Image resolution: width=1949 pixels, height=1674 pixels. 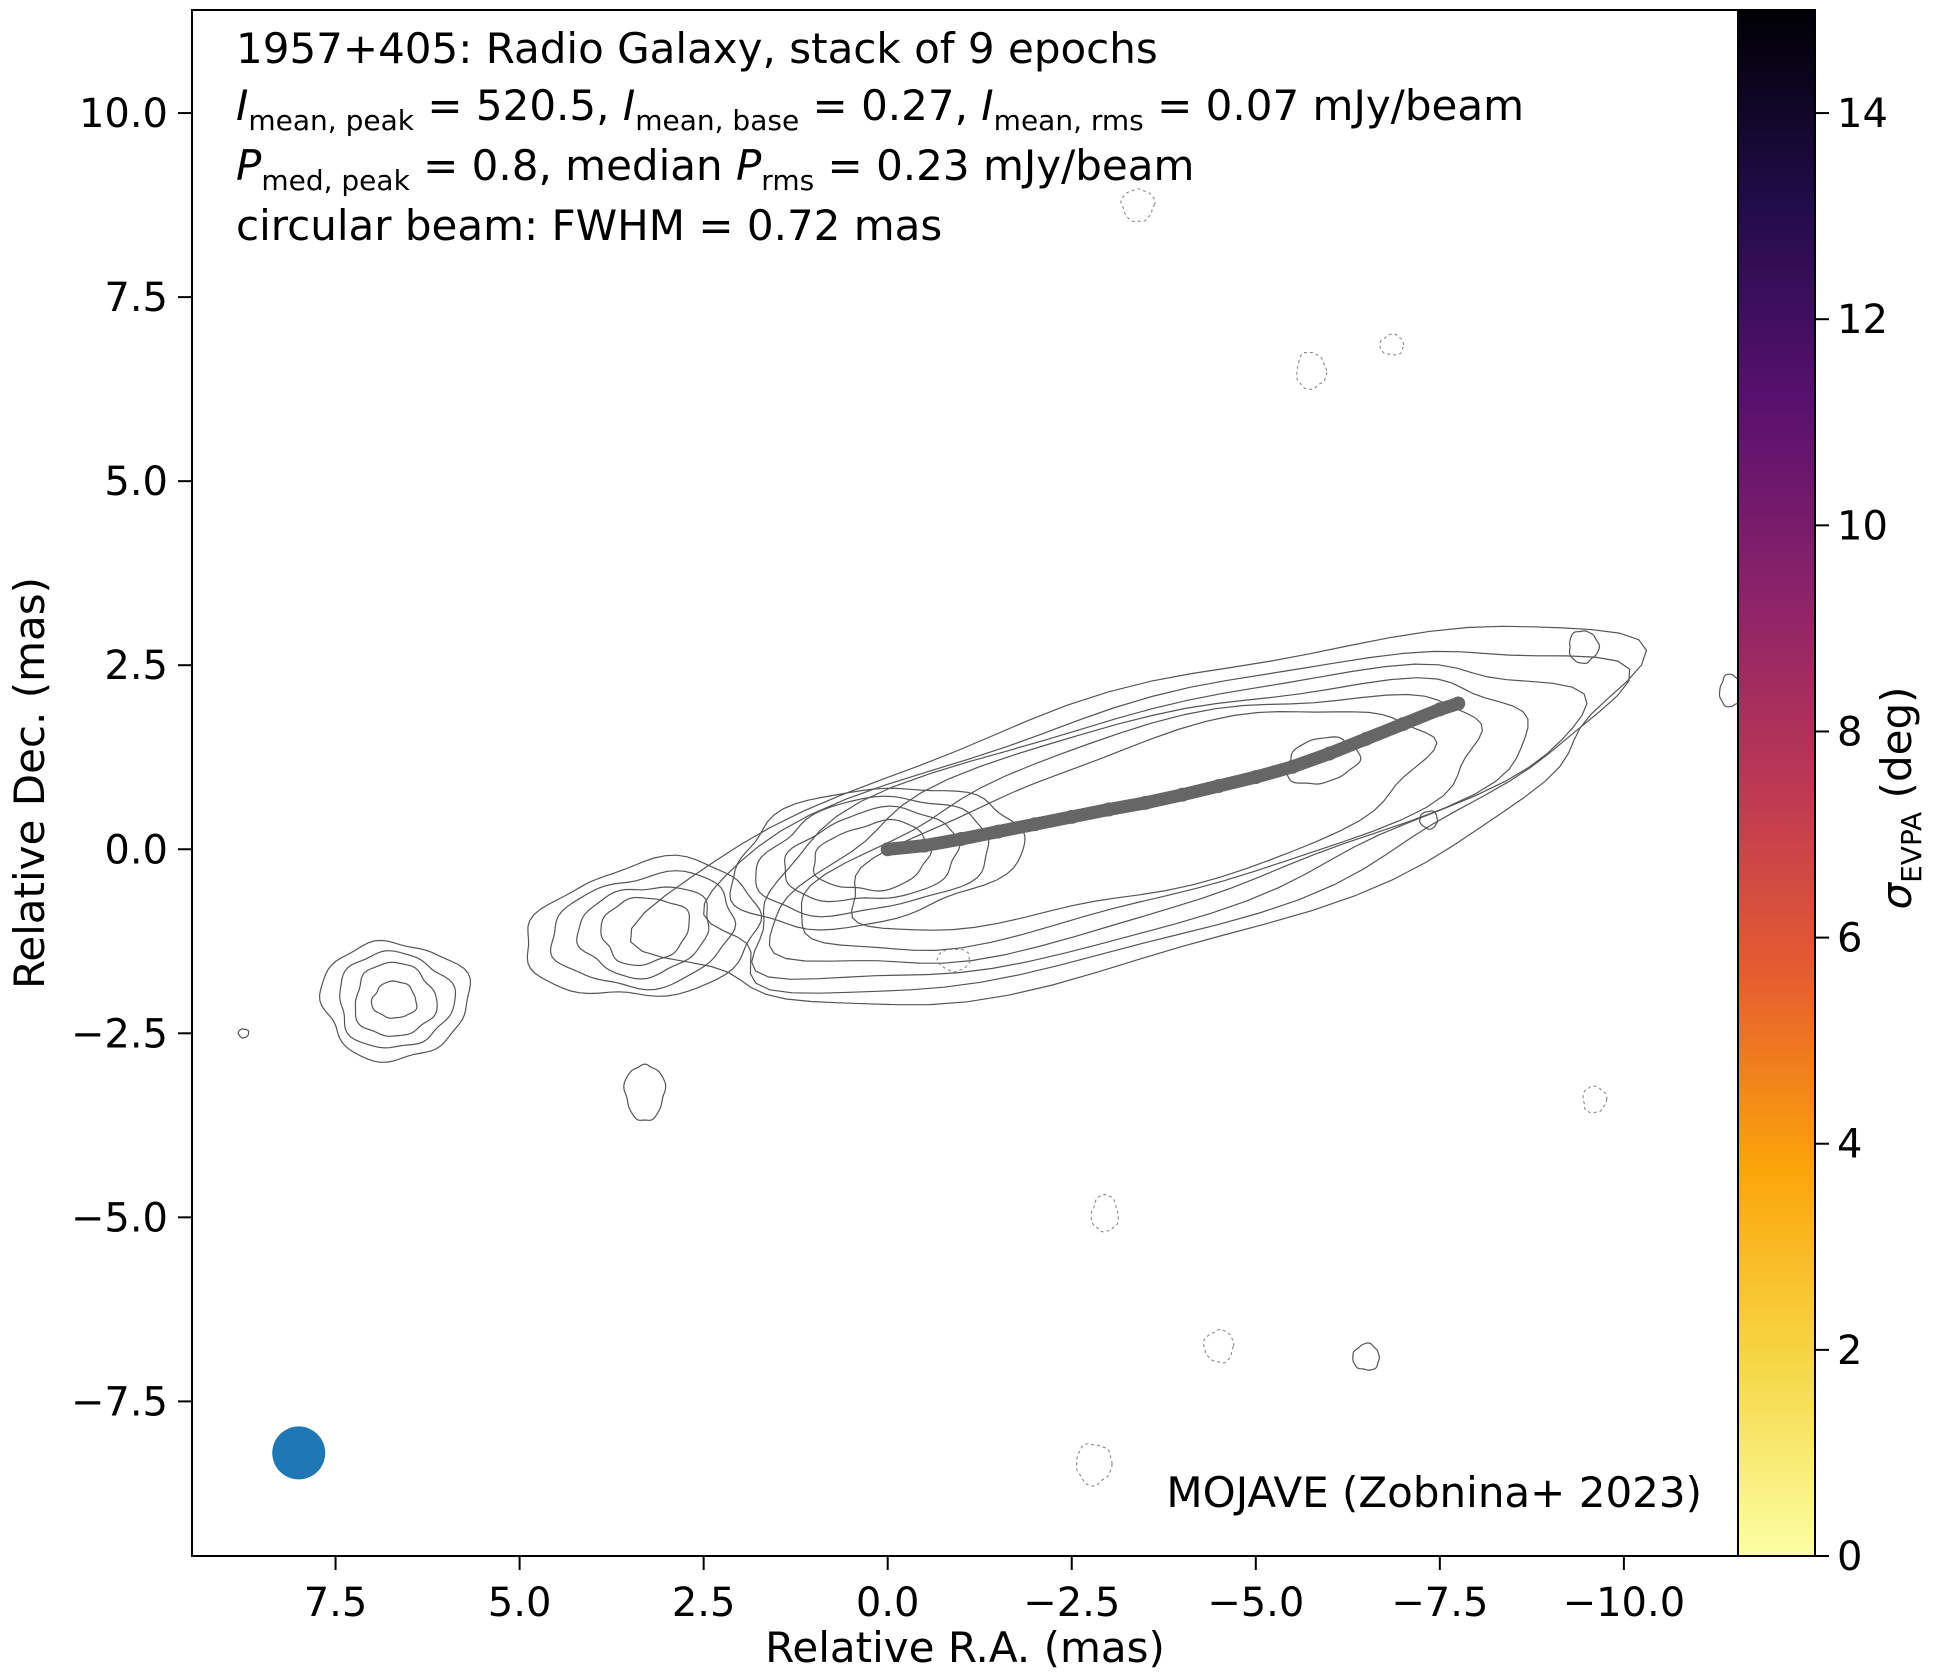 I want to click on x-axis-label: Relative R.A. (mas), so click(x=965, y=1647).